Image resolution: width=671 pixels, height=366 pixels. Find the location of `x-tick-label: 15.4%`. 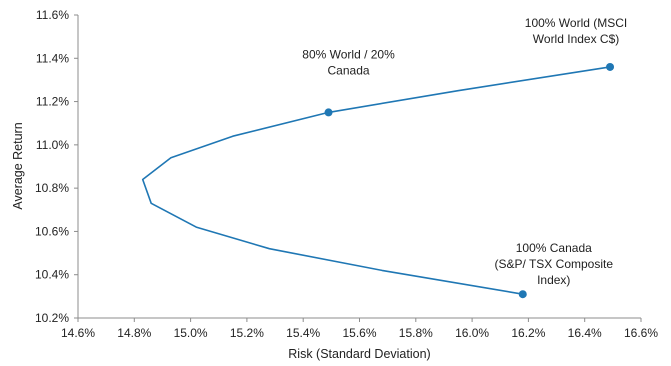

x-tick-label: 15.4% is located at coordinates (303, 333).